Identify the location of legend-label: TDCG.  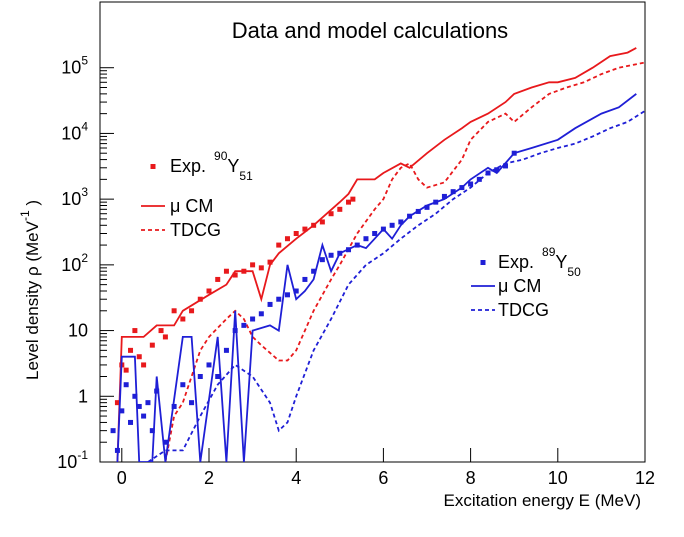
(195, 230).